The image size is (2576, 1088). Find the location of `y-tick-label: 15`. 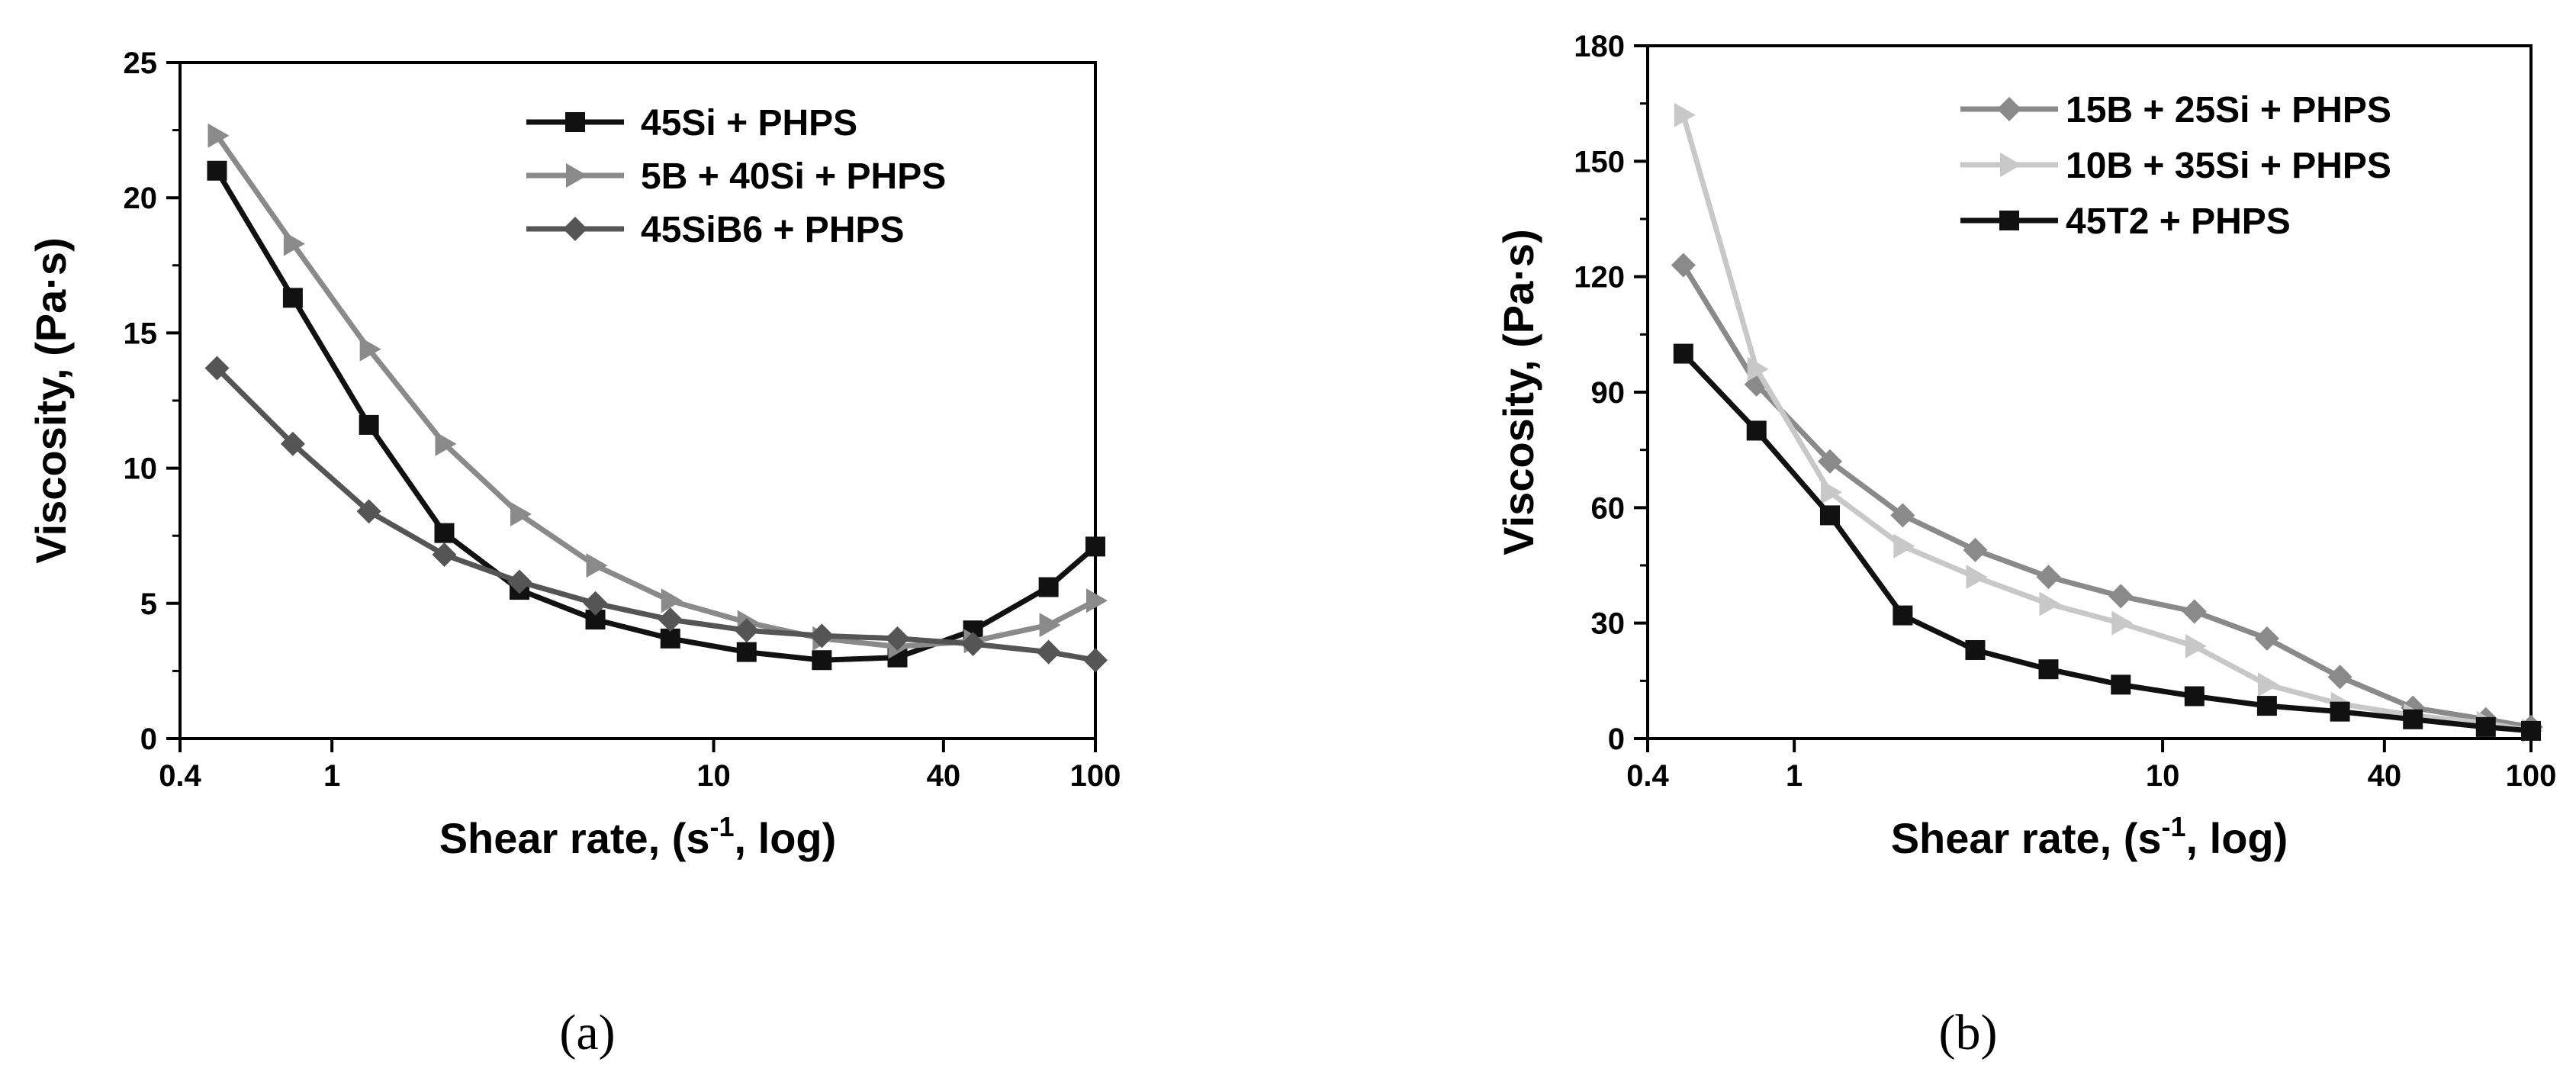

y-tick-label: 15 is located at coordinates (141, 333).